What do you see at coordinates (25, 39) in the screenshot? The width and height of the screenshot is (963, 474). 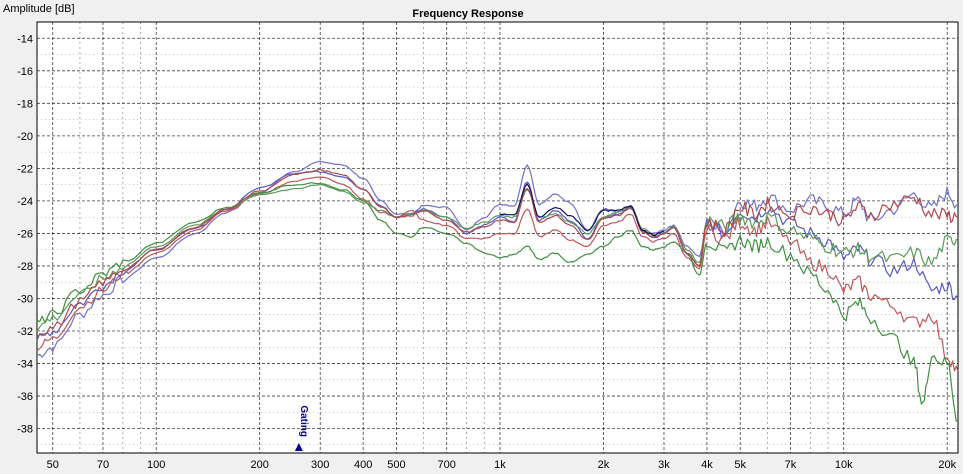 I see `y-tick-label: -14` at bounding box center [25, 39].